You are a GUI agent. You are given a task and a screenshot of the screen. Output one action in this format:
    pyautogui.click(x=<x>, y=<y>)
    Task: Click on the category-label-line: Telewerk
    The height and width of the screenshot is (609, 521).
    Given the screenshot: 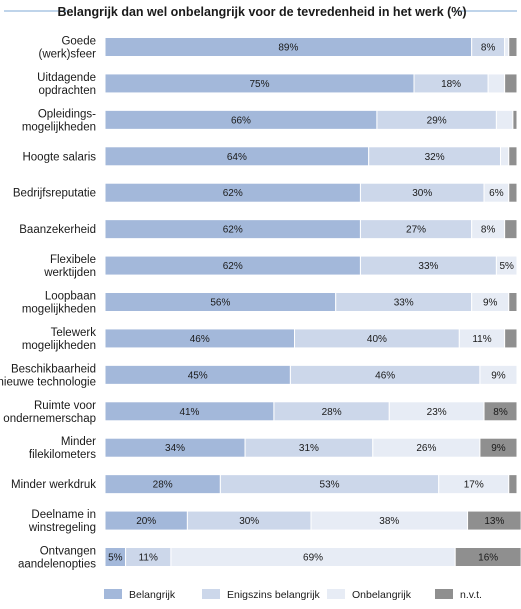 What is the action you would take?
    pyautogui.click(x=74, y=333)
    